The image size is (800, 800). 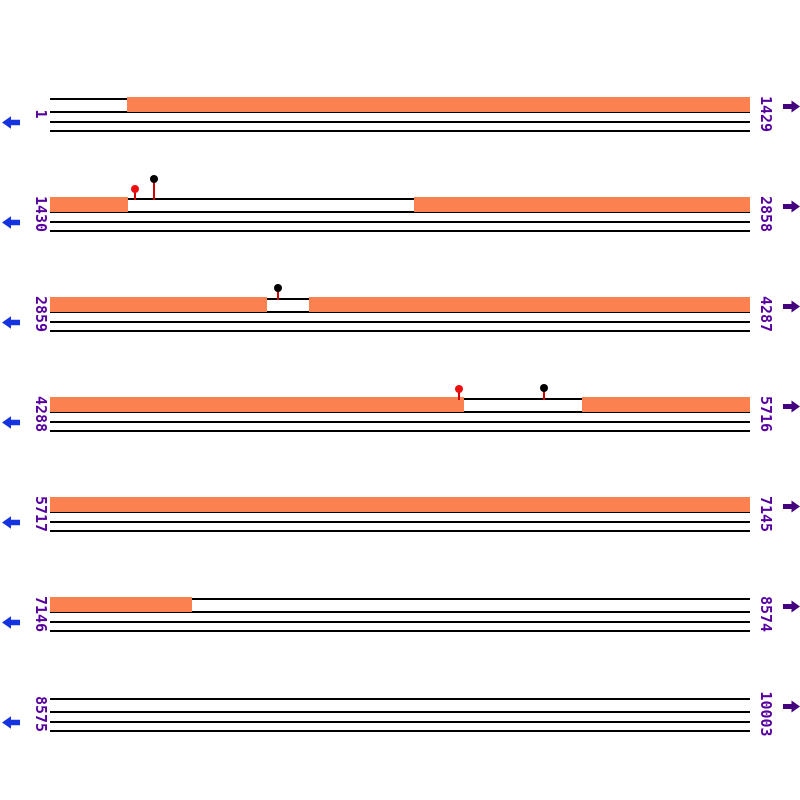 What do you see at coordinates (766, 214) in the screenshot?
I see `row-end-position-label: 2858` at bounding box center [766, 214].